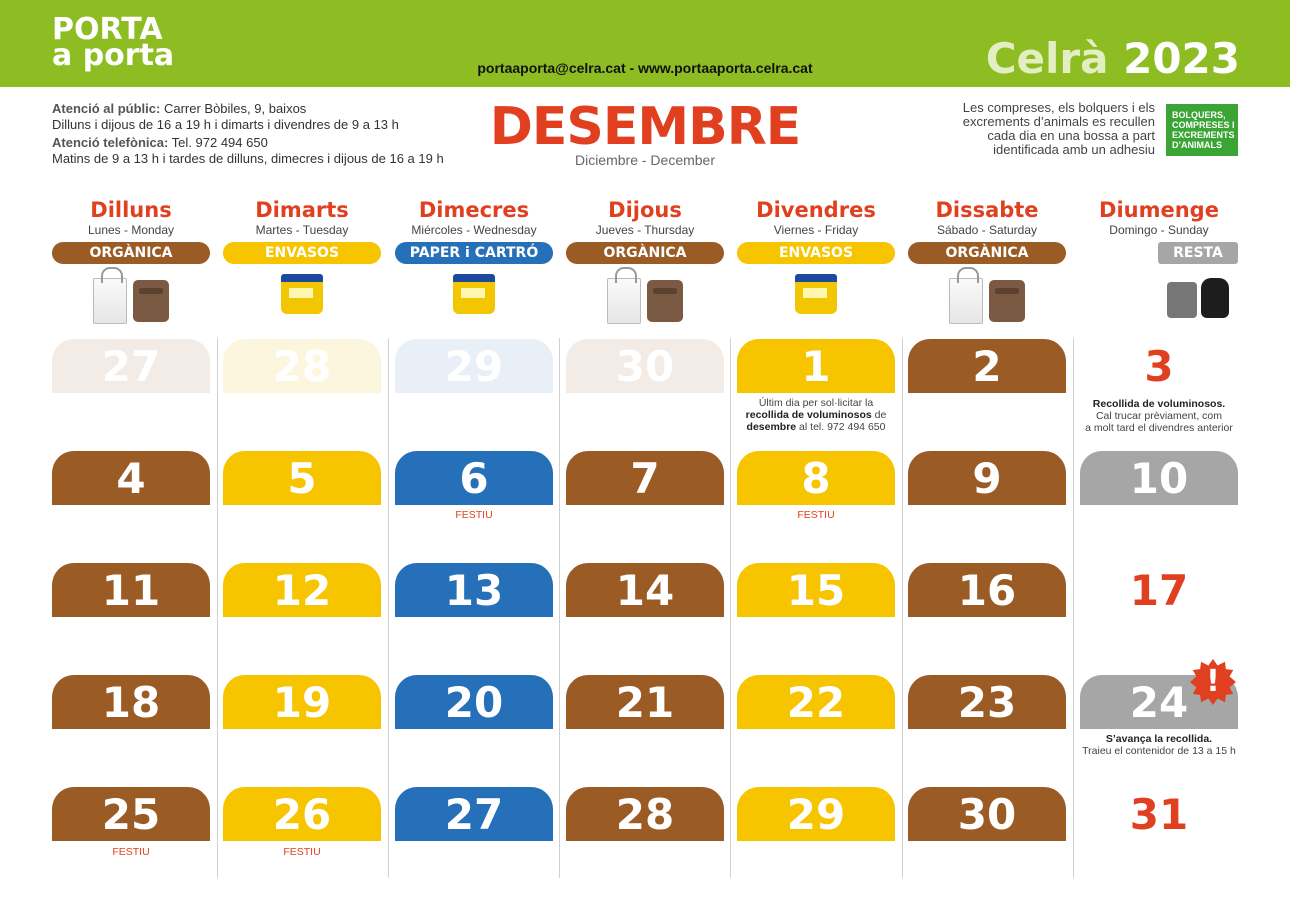  I want to click on weekday-translation: Jueves - Thursday, so click(645, 230).